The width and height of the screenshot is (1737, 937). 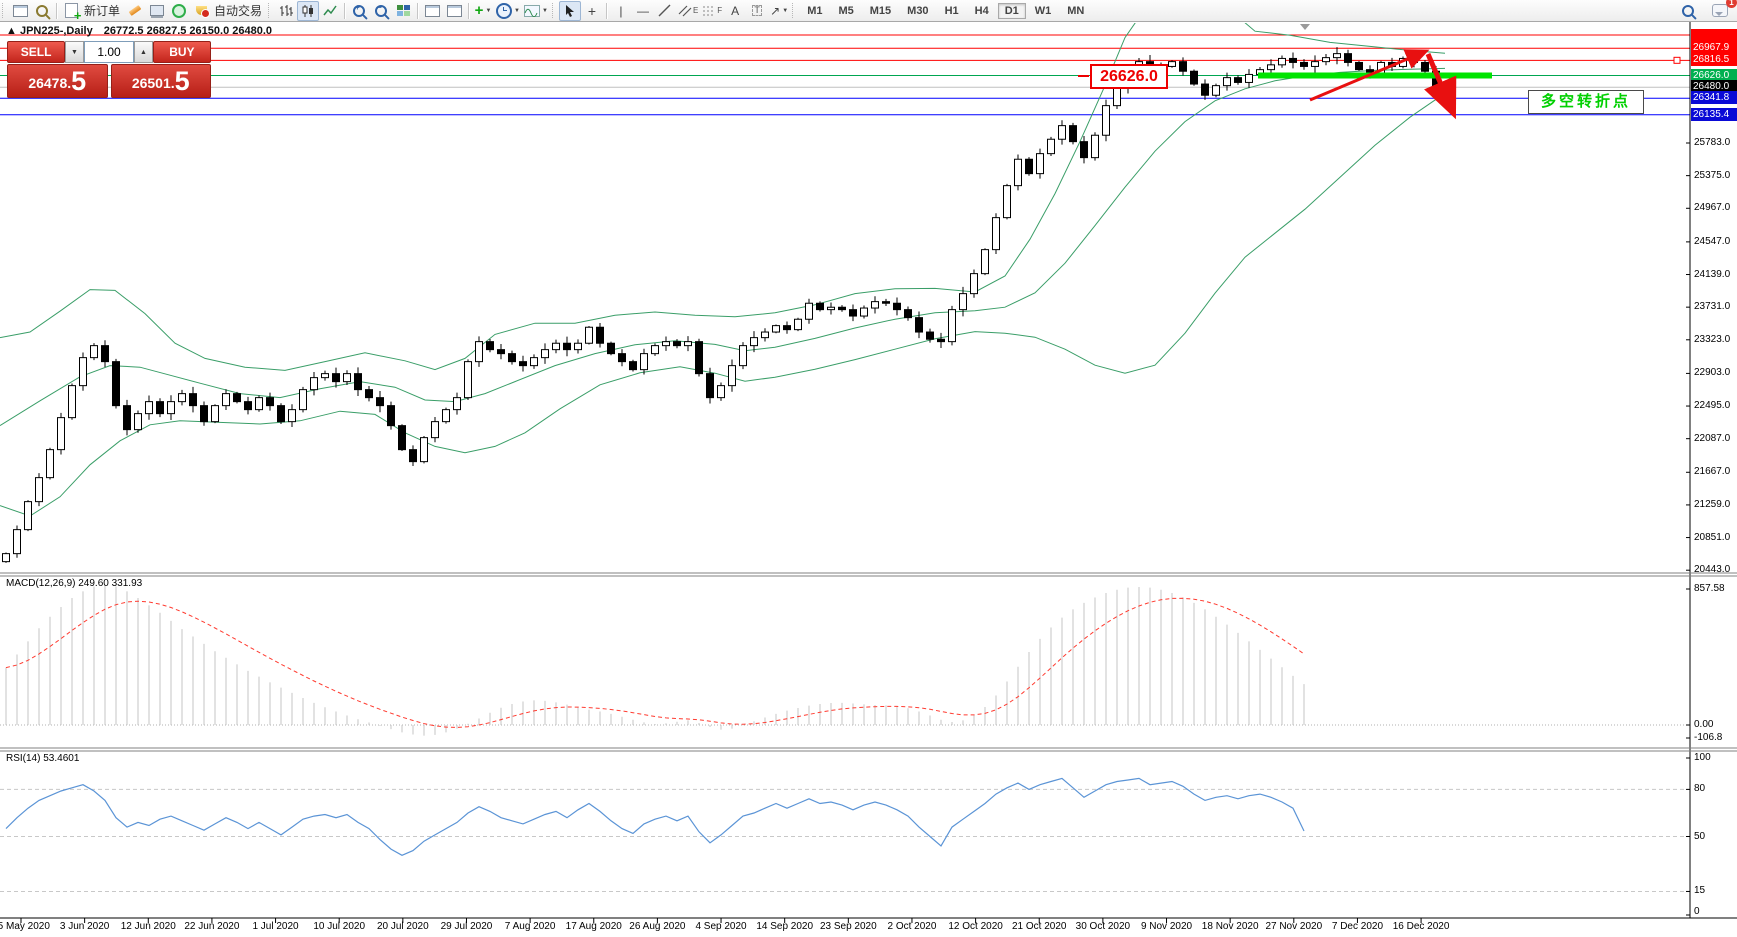 I want to click on crayon-button, so click(x=135, y=11).